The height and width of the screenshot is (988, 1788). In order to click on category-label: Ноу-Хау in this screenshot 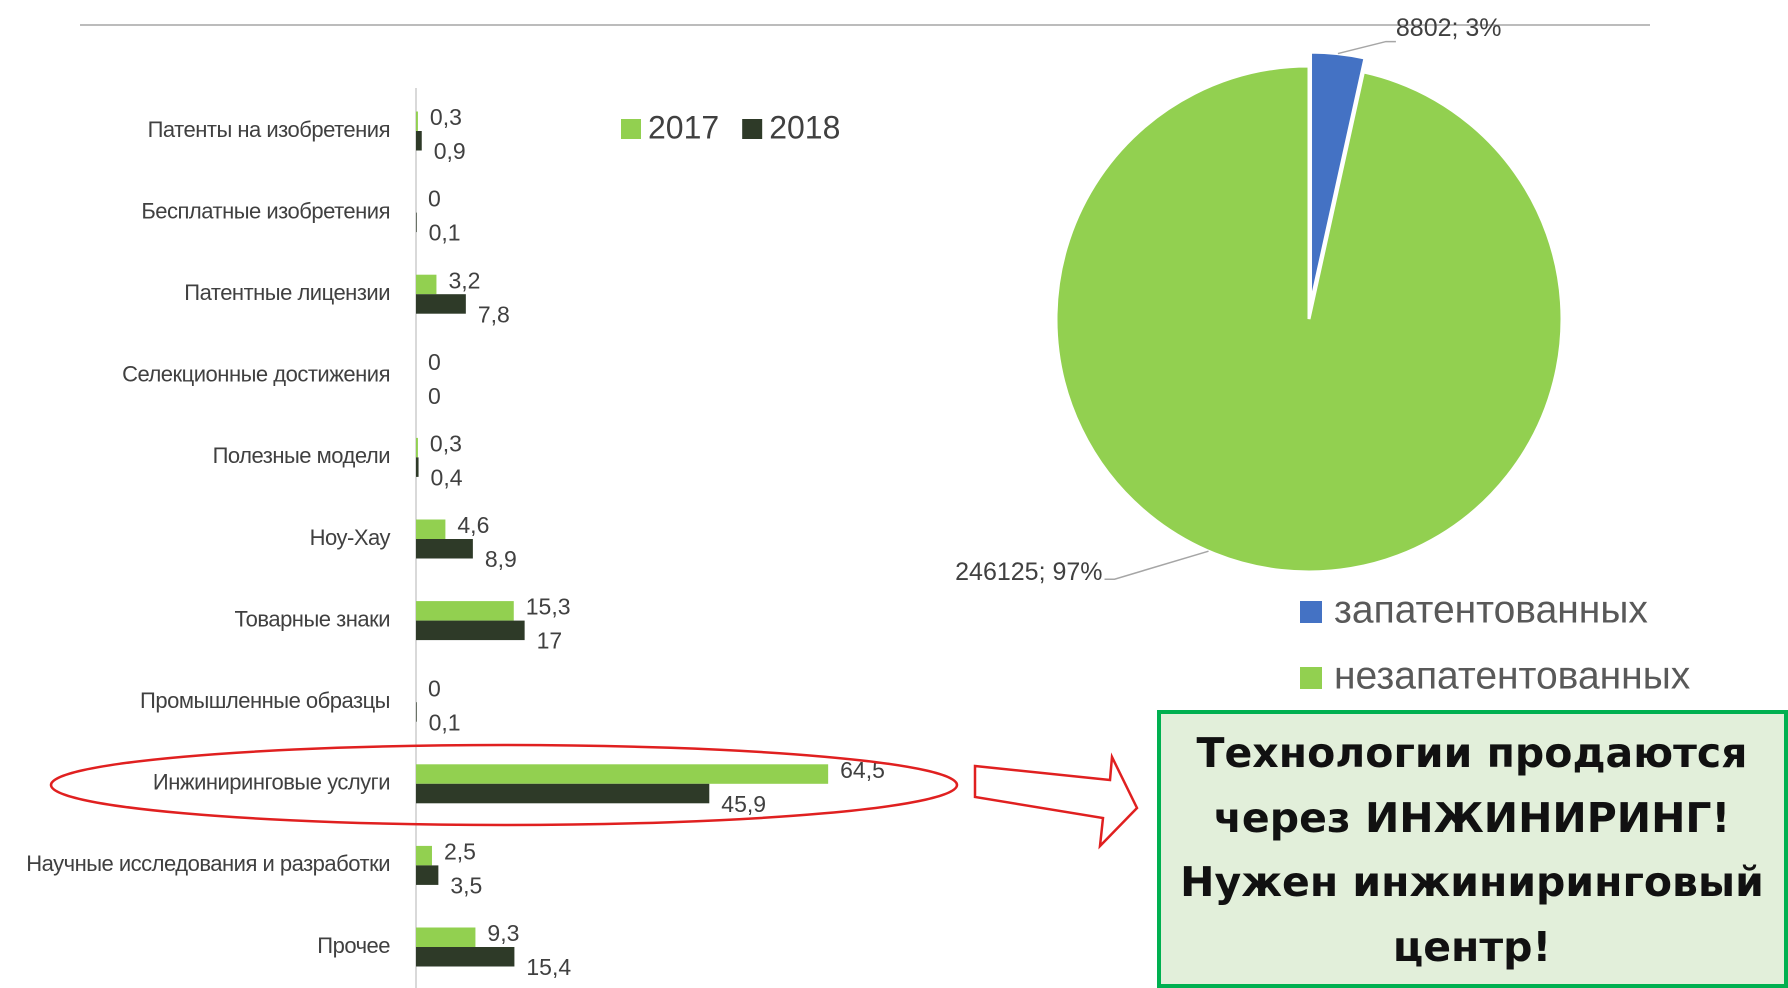, I will do `click(350, 537)`.